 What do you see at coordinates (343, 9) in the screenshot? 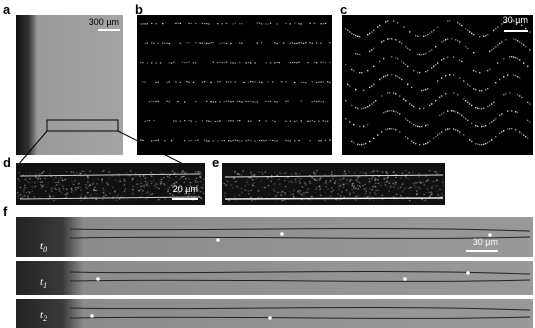
I see `panel-label: c` at bounding box center [343, 9].